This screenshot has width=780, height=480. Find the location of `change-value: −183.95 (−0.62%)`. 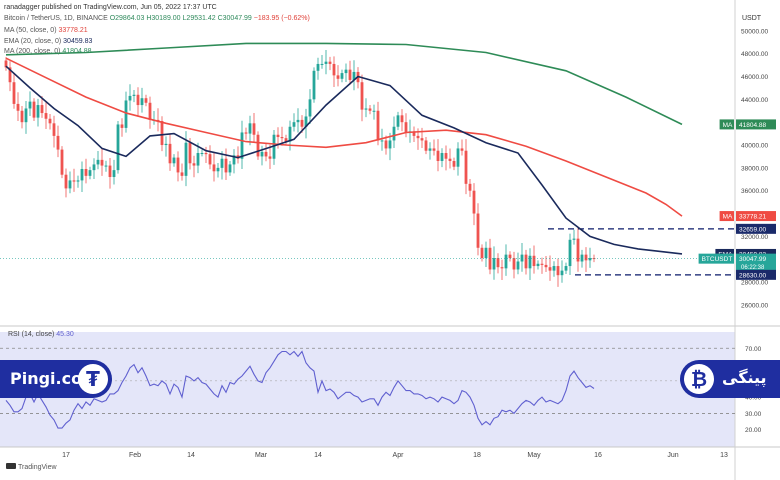

change-value: −183.95 (−0.62%) is located at coordinates (281, 18).